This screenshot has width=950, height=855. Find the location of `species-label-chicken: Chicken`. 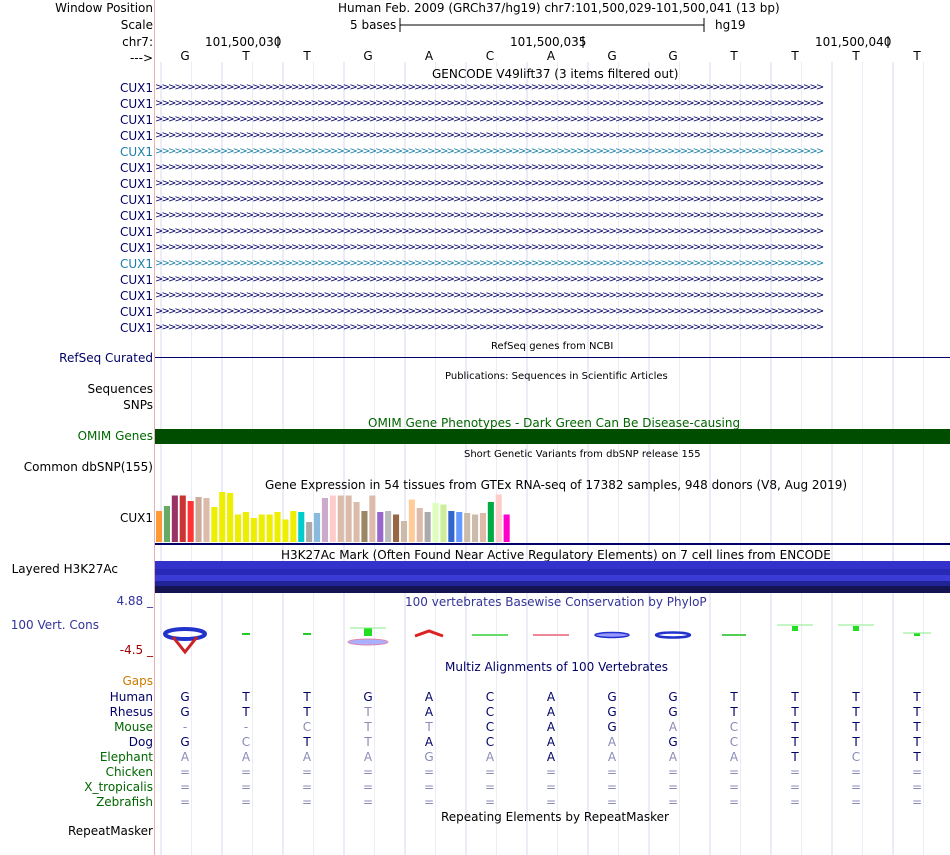

species-label-chicken: Chicken is located at coordinates (129, 772).